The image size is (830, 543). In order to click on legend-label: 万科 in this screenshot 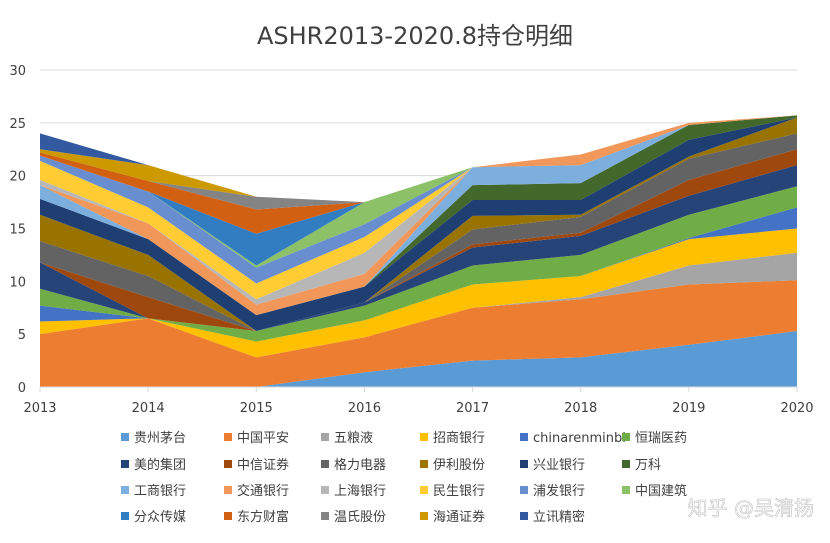, I will do `click(648, 465)`.